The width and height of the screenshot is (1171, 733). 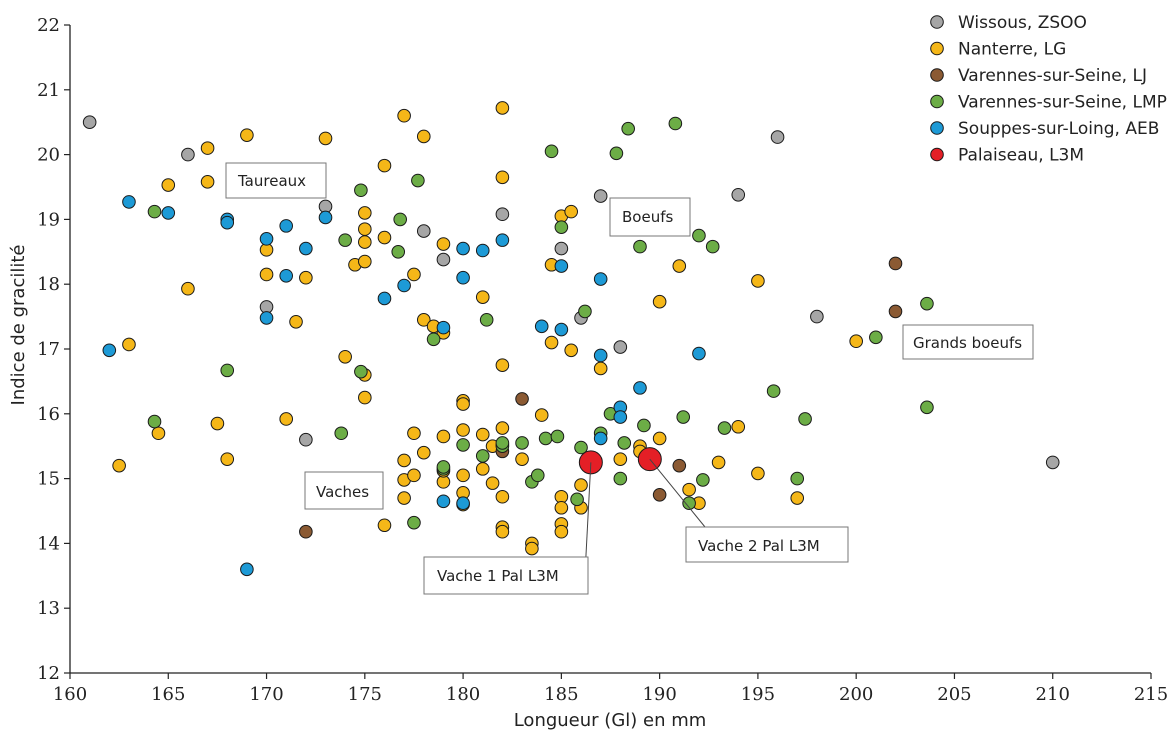 What do you see at coordinates (856, 694) in the screenshot?
I see `x-tick-label: 200` at bounding box center [856, 694].